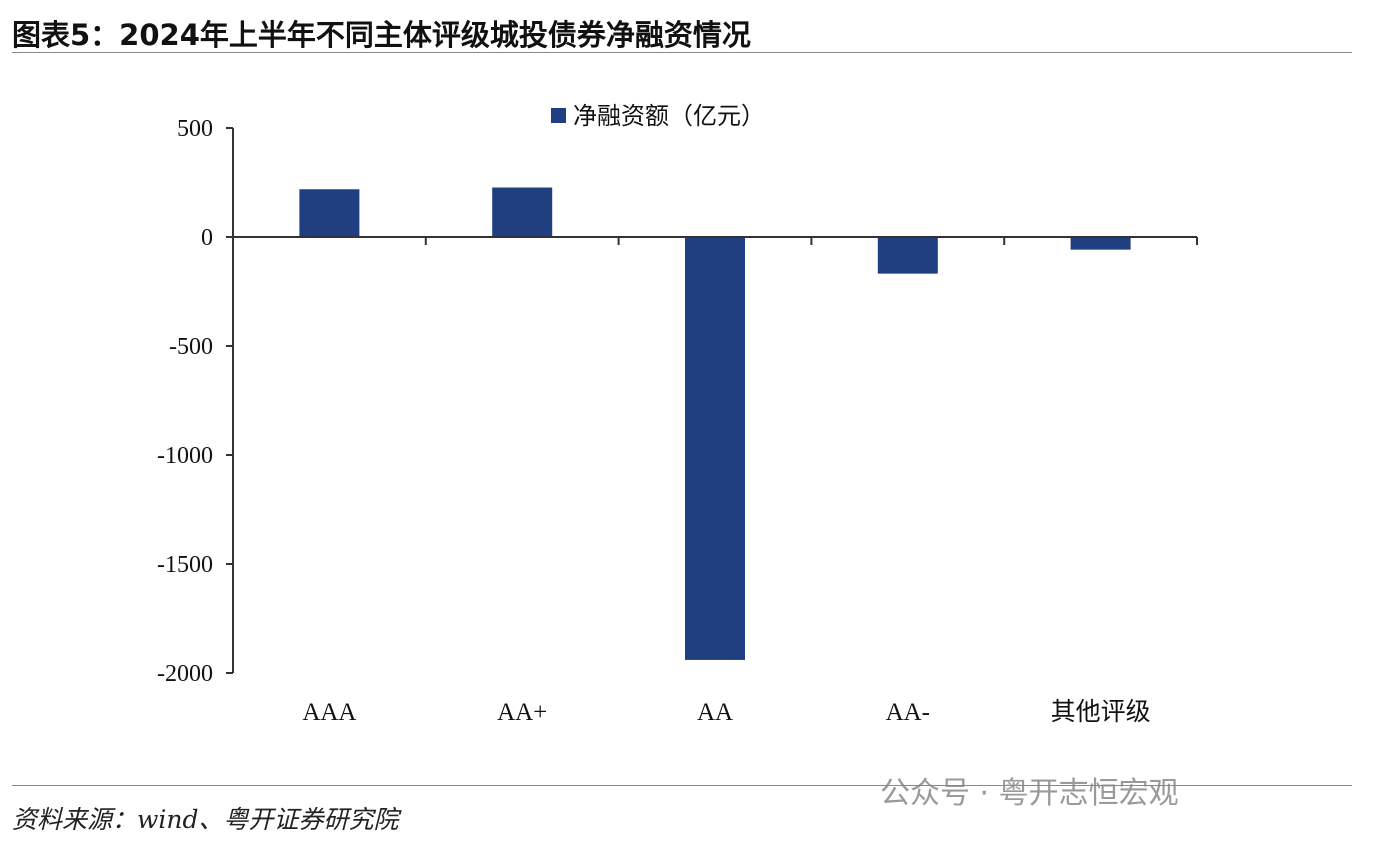  Describe the element at coordinates (329, 712) in the screenshot. I see `x-tick-label: AAA` at that location.